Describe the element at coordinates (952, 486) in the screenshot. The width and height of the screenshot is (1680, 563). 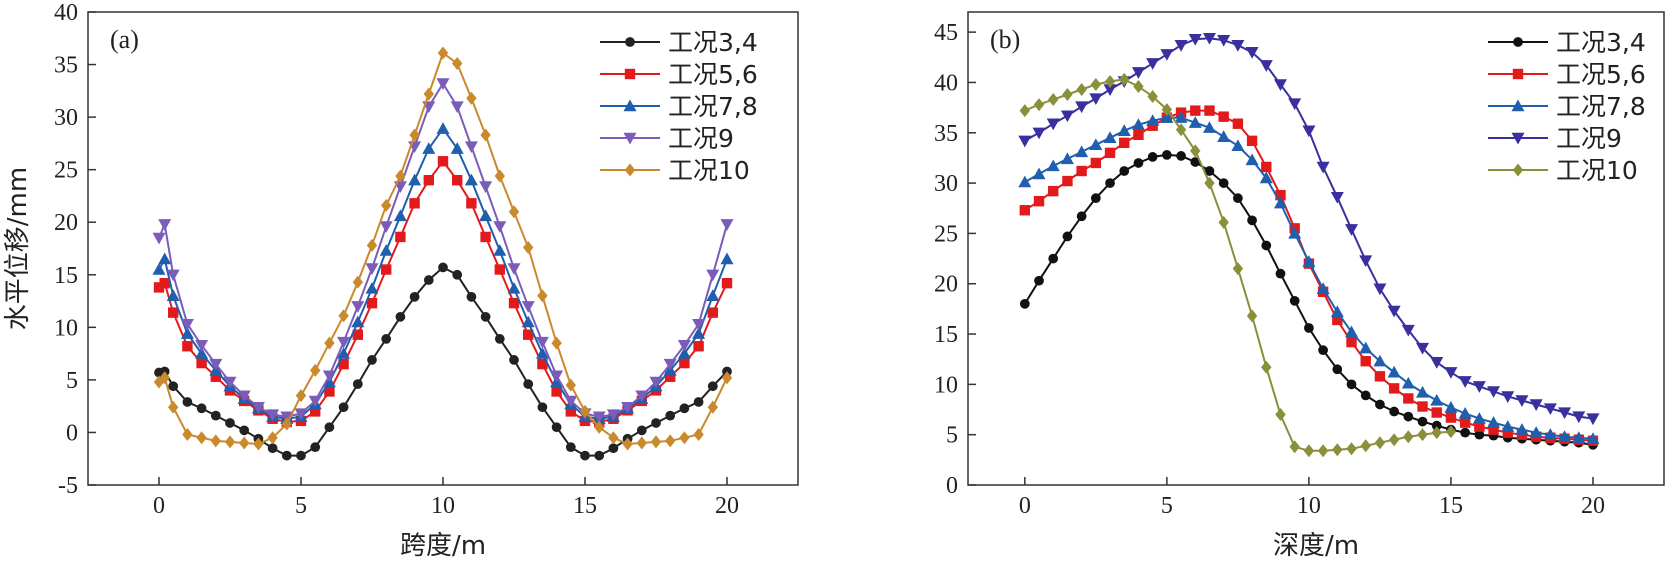
I see `y-tick-label-b: 0` at that location.